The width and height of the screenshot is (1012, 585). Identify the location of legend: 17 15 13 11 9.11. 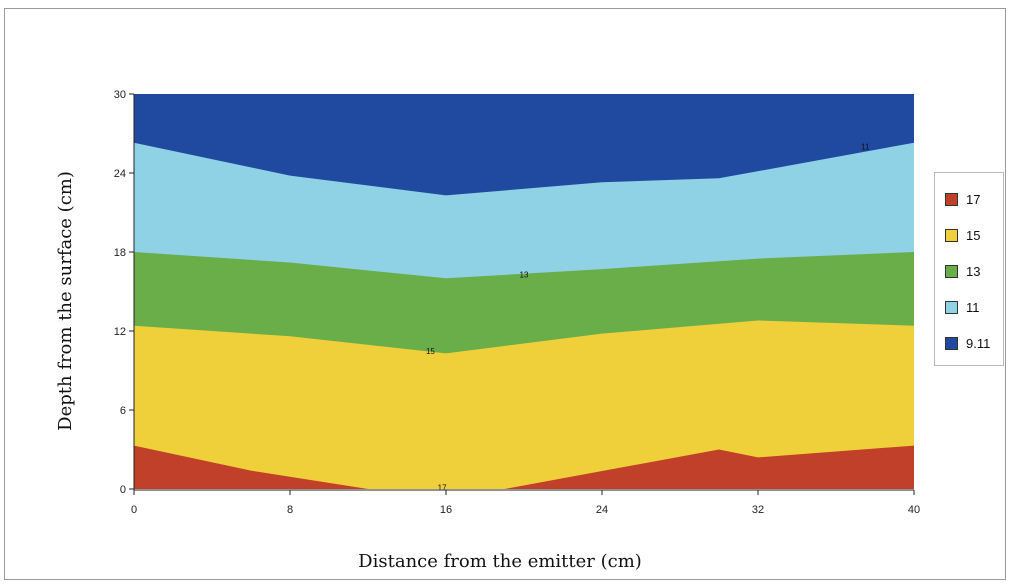
(969, 269).